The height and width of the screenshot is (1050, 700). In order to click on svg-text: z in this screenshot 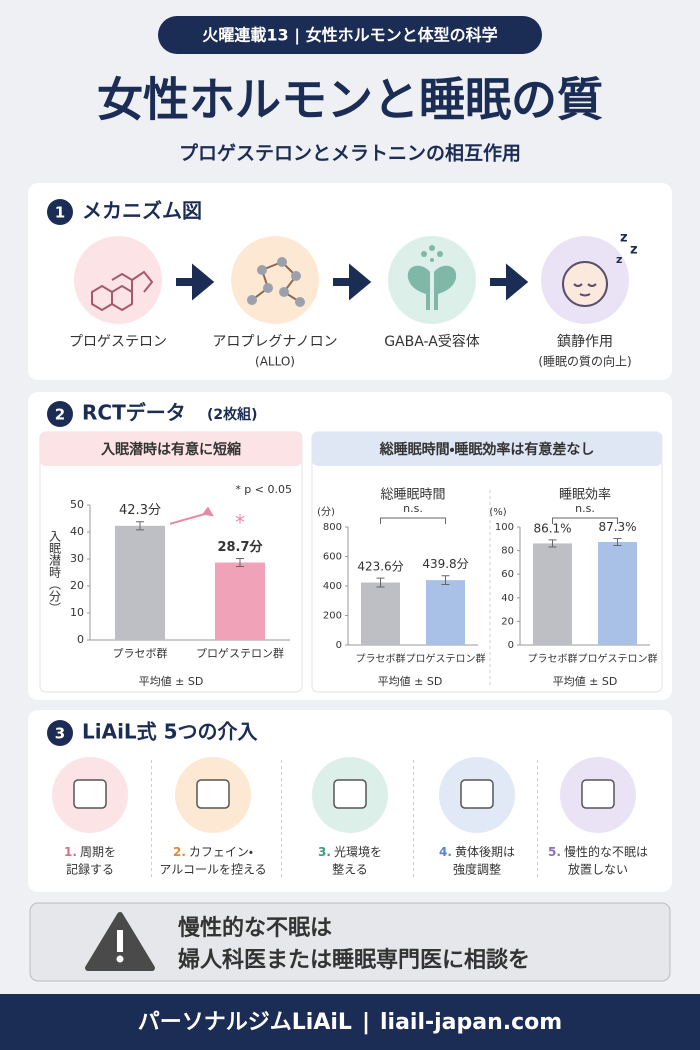, I will do `click(624, 238)`.